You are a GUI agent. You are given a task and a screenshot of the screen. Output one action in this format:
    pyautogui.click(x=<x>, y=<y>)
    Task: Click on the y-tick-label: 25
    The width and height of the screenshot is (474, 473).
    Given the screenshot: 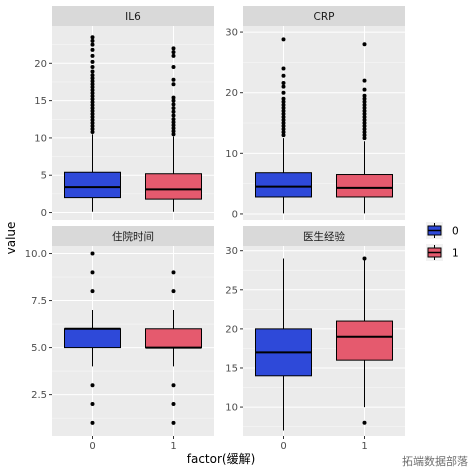 What is the action you would take?
    pyautogui.click(x=231, y=290)
    